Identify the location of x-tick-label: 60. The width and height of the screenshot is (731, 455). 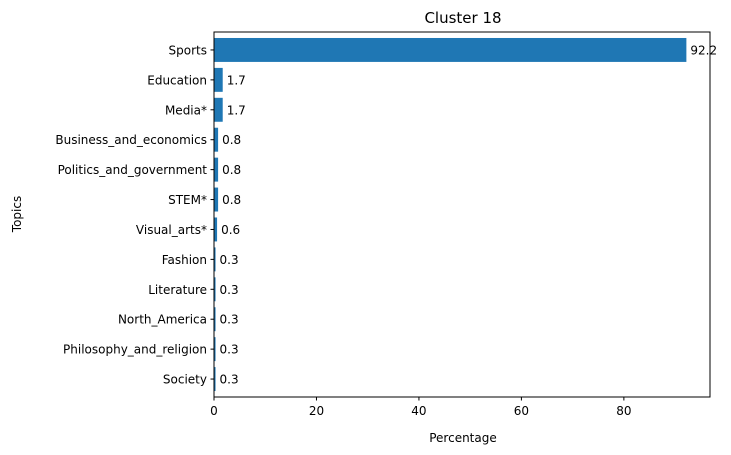
(521, 411).